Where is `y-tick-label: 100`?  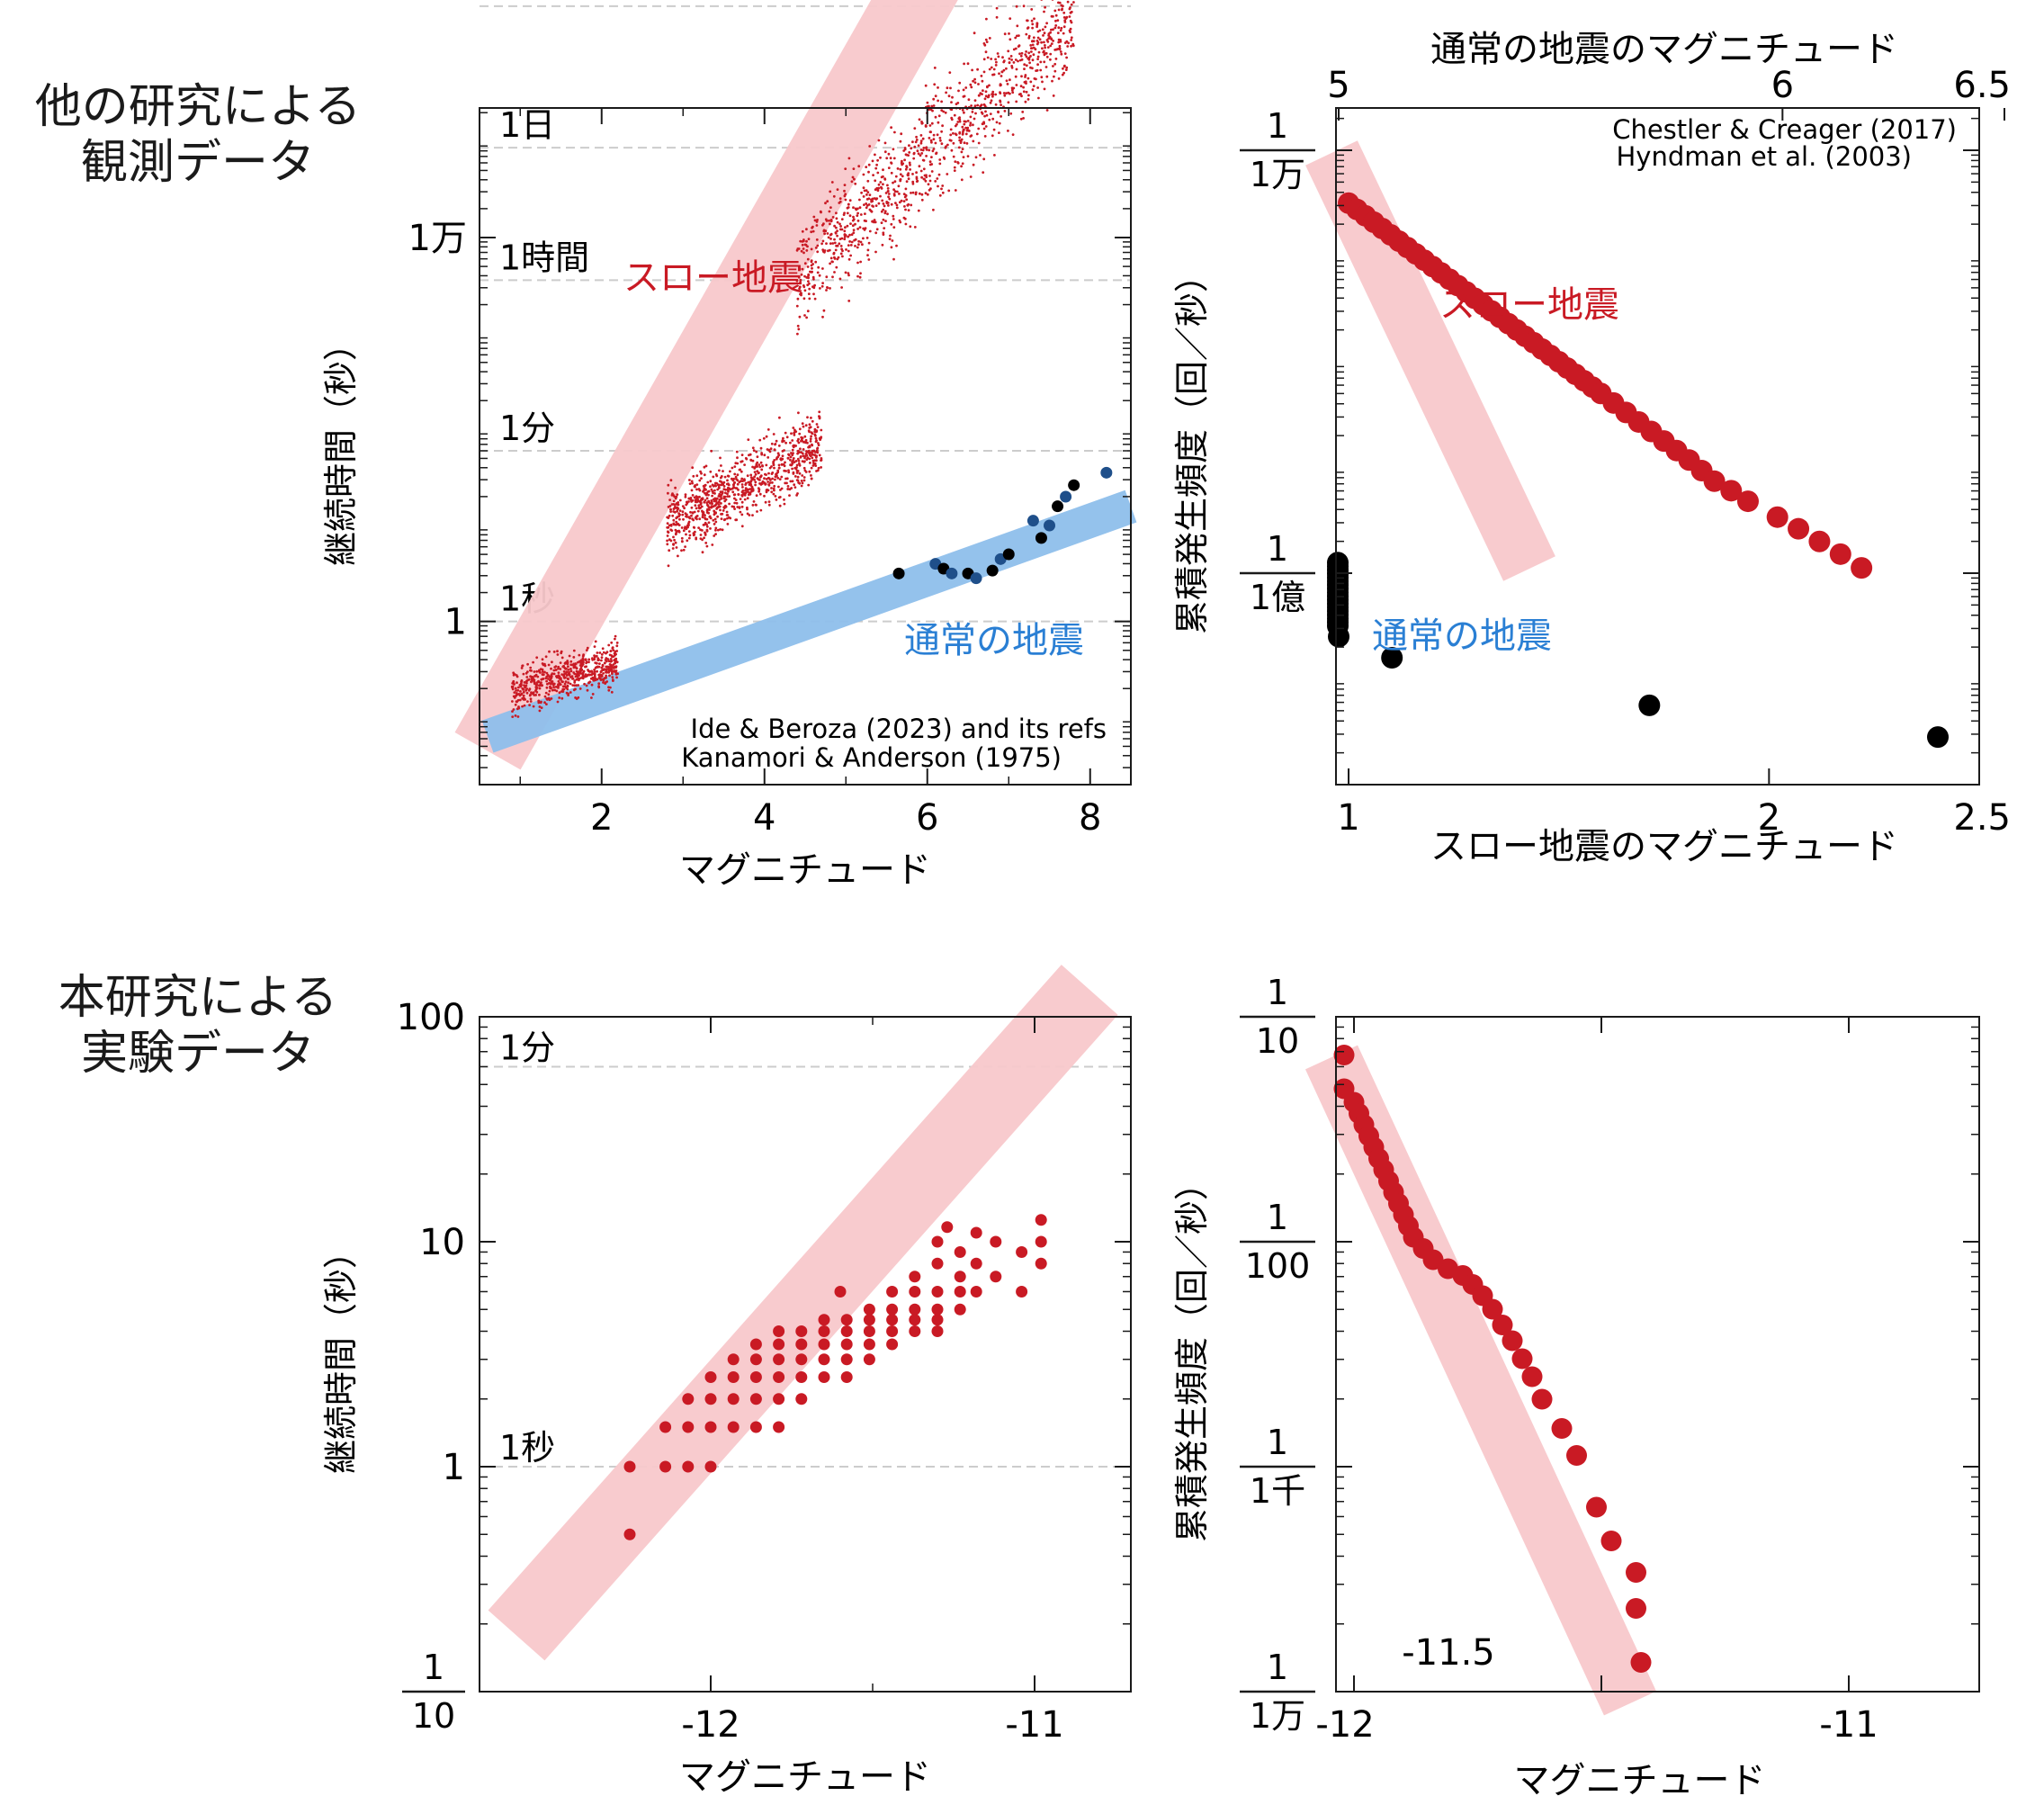 y-tick-label: 100 is located at coordinates (431, 1017).